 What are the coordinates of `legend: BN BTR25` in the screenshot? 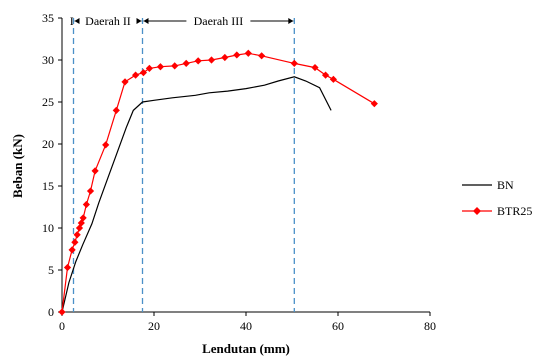 It's located at (497, 198).